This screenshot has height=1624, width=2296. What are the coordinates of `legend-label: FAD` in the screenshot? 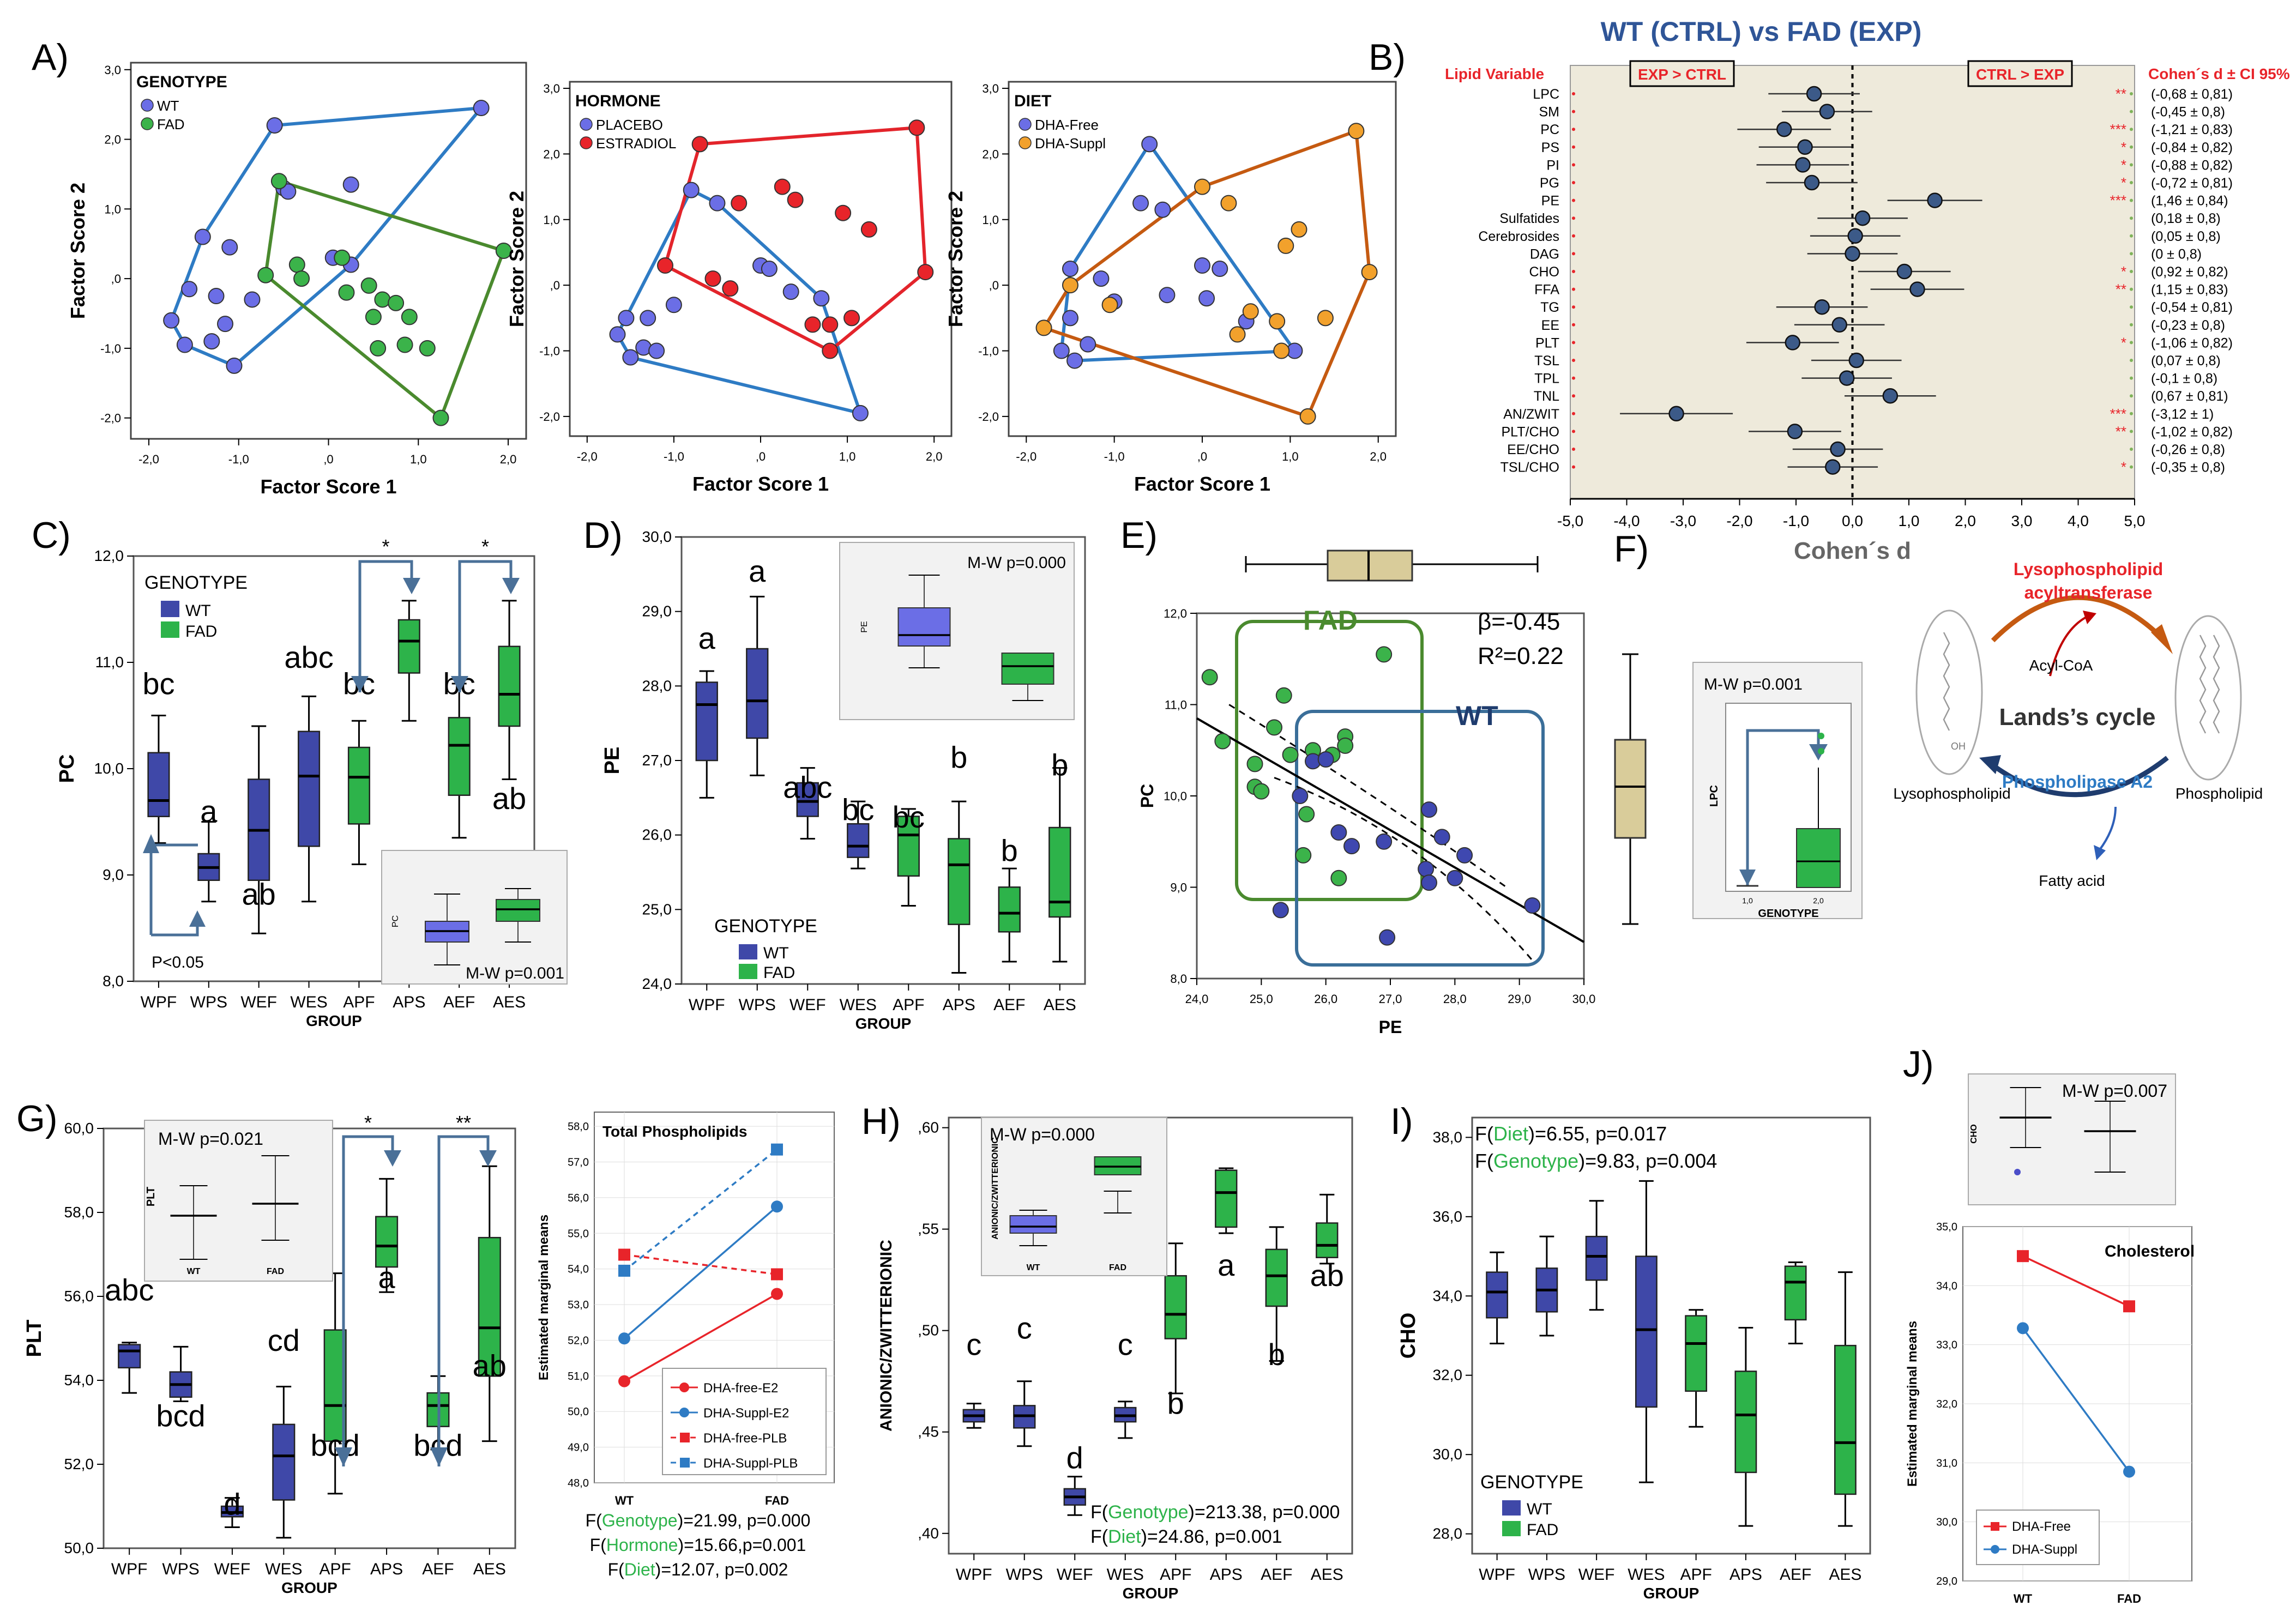 It's located at (171, 124).